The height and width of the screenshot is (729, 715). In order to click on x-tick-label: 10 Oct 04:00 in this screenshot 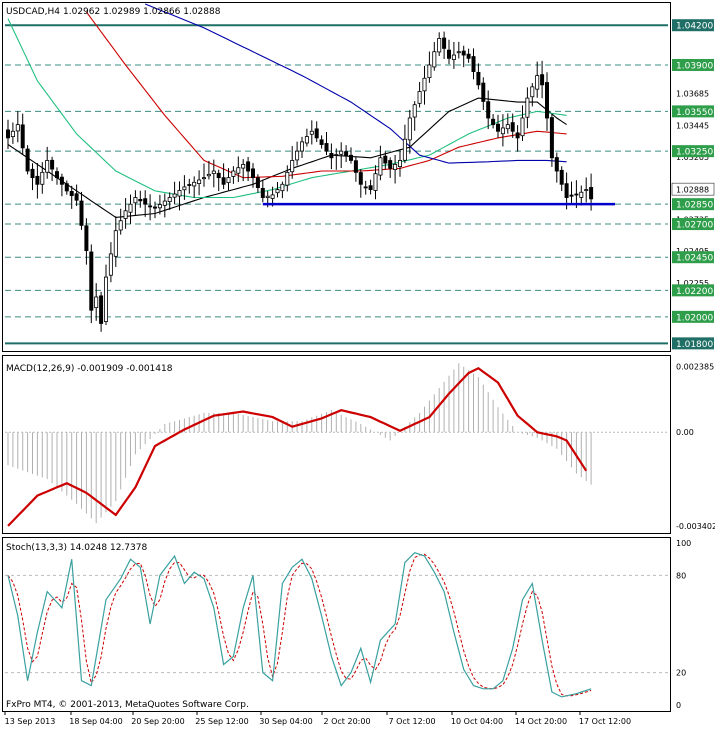, I will do `click(477, 721)`.